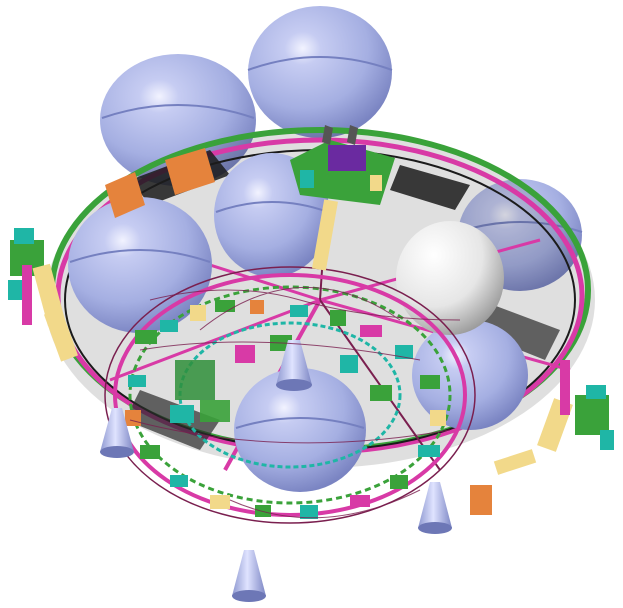 The height and width of the screenshot is (608, 623). Describe the element at coordinates (320, 72) in the screenshot. I see `tank-top-center` at that location.